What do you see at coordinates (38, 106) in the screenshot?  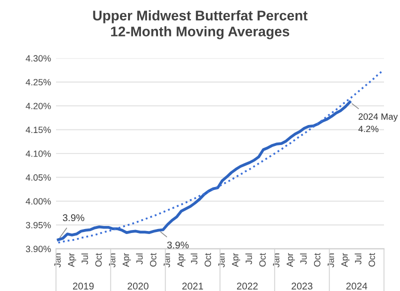 I see `y-tick-label: 4.20%` at bounding box center [38, 106].